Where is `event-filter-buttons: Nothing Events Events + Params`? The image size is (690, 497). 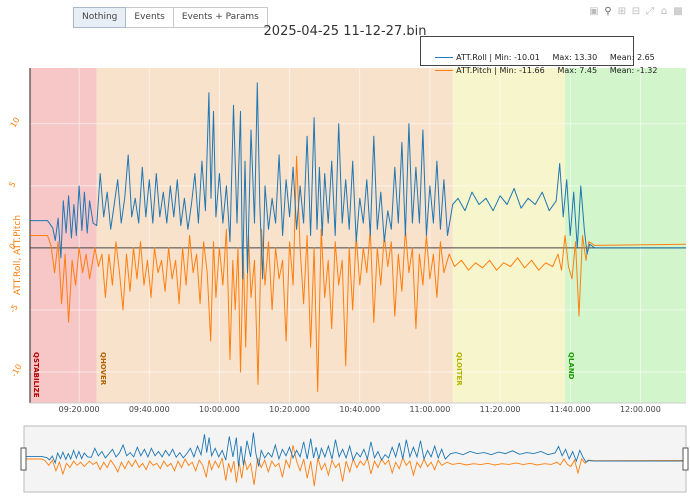 event-filter-buttons: Nothing Events Events + Params is located at coordinates (170, 17).